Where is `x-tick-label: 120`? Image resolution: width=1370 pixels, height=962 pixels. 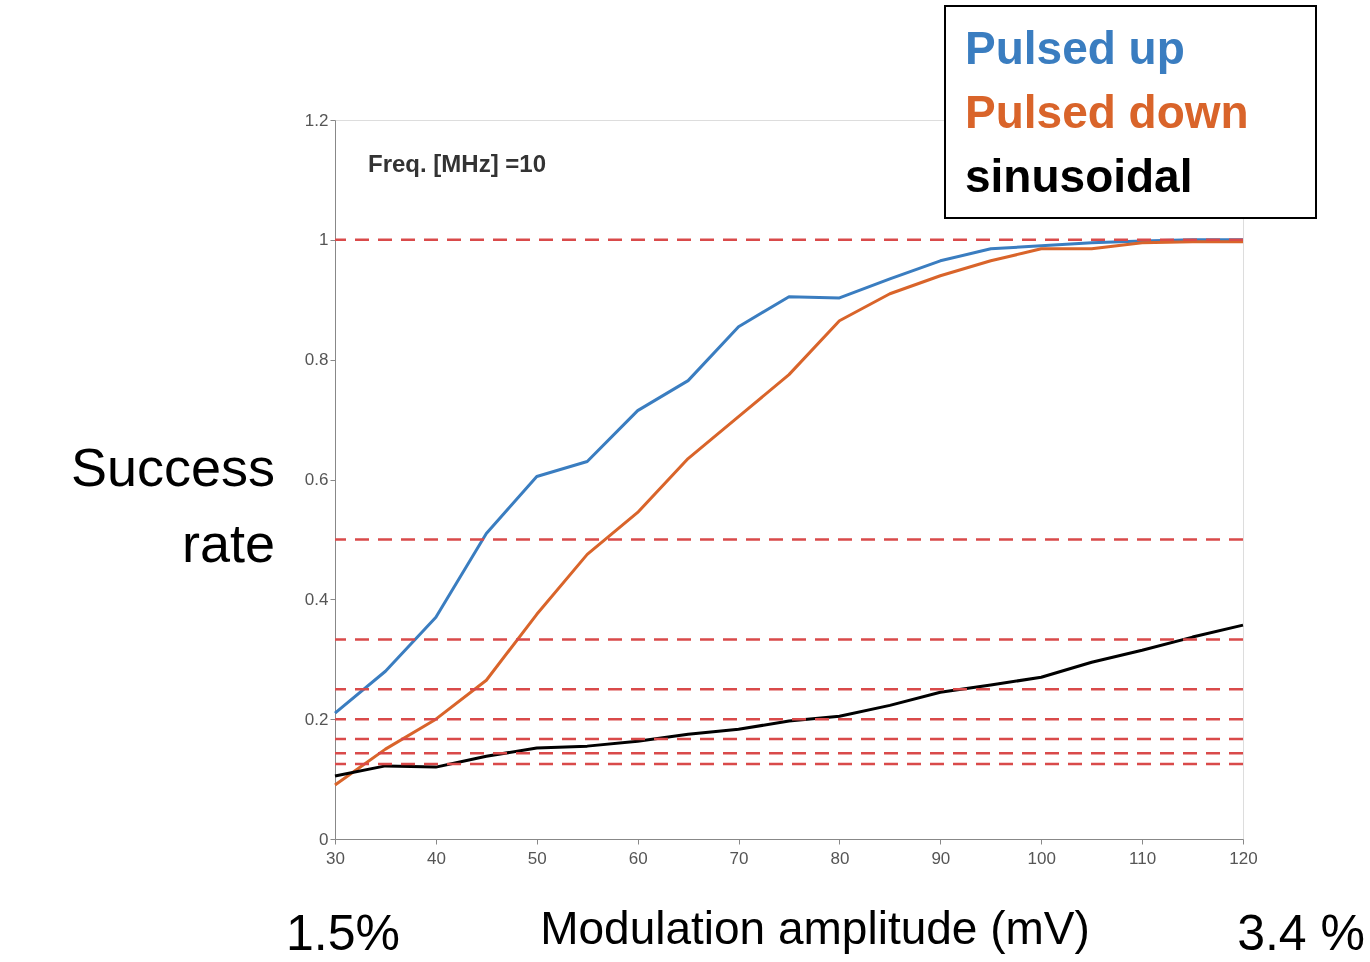 x-tick-label: 120 is located at coordinates (1243, 858).